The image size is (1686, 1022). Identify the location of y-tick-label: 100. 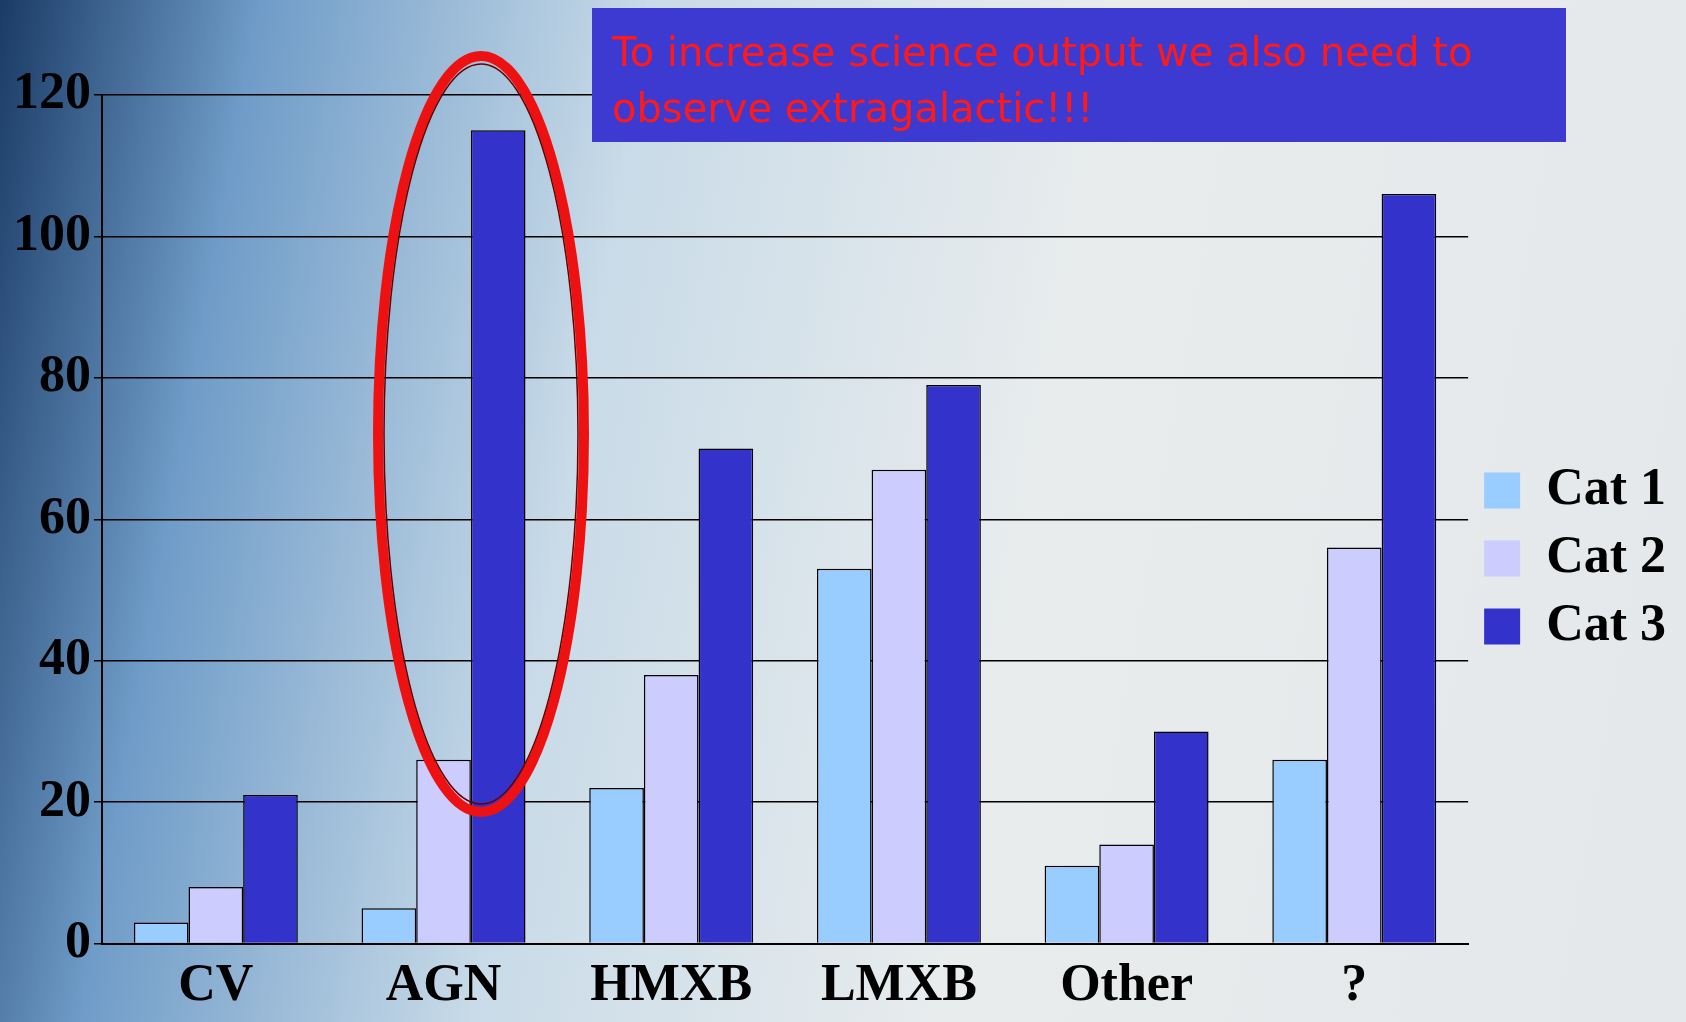
(52, 232).